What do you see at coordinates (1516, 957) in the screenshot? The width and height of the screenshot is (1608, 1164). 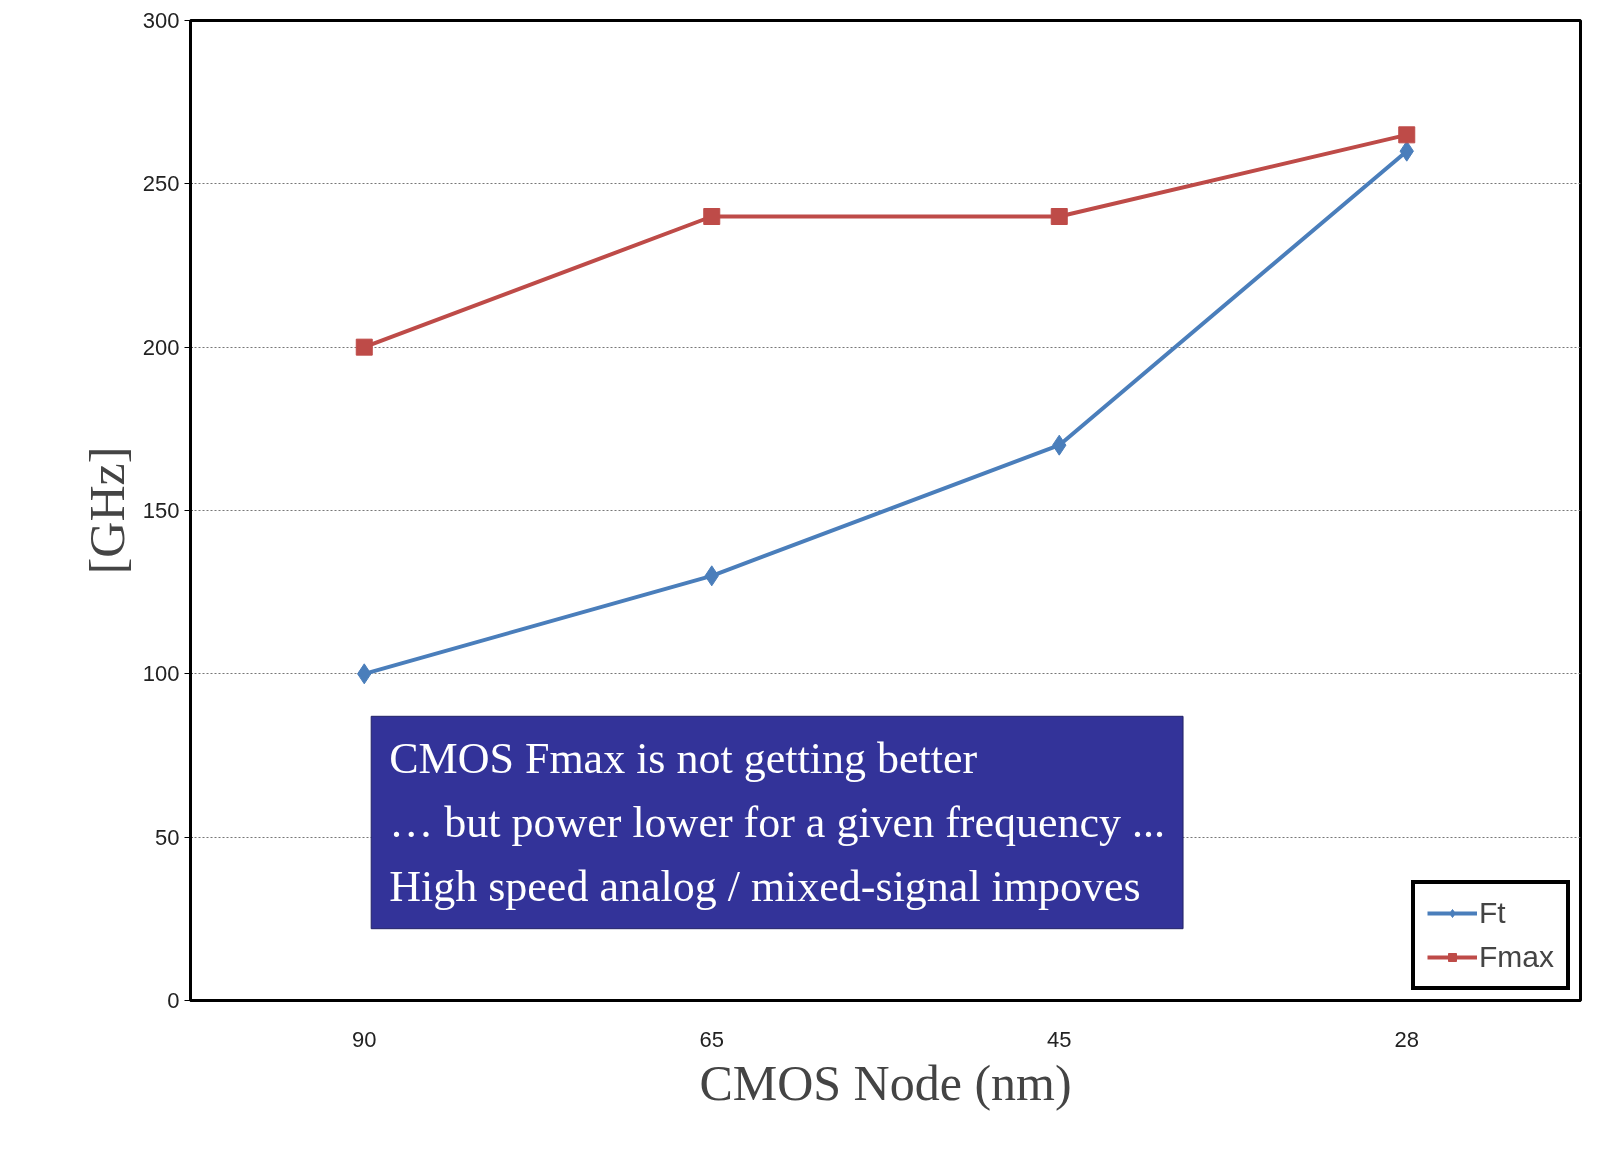 I see `legend-label: Fmax` at bounding box center [1516, 957].